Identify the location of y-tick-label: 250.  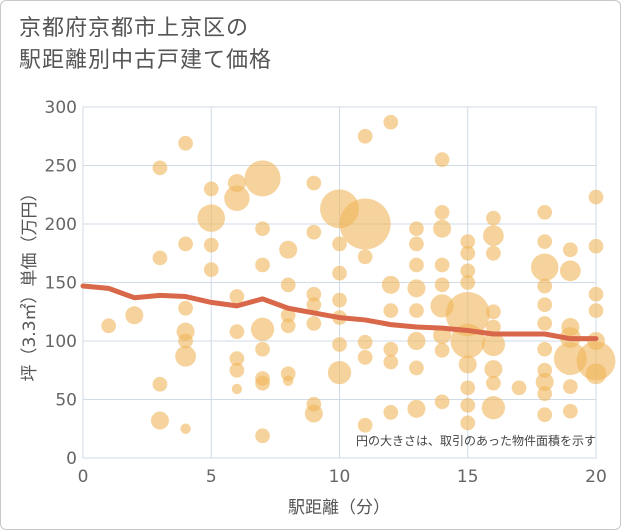
(61, 167).